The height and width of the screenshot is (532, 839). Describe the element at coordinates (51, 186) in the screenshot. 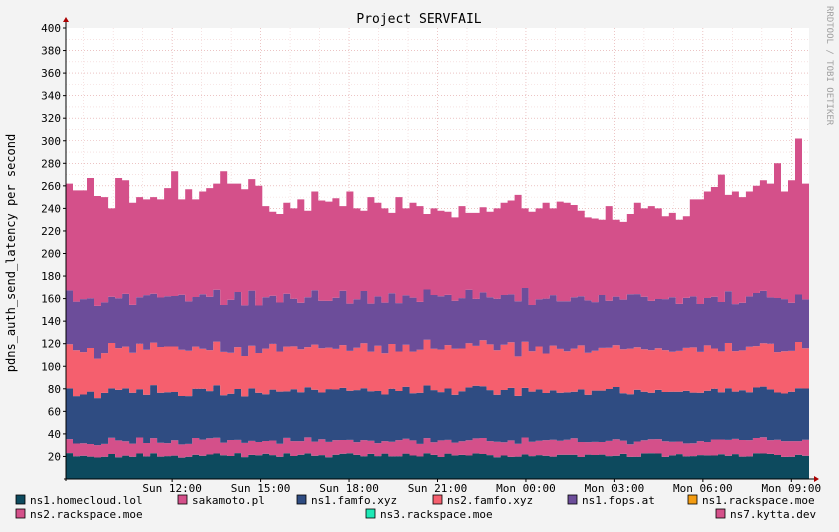

I see `y-tick-label: 260` at that location.